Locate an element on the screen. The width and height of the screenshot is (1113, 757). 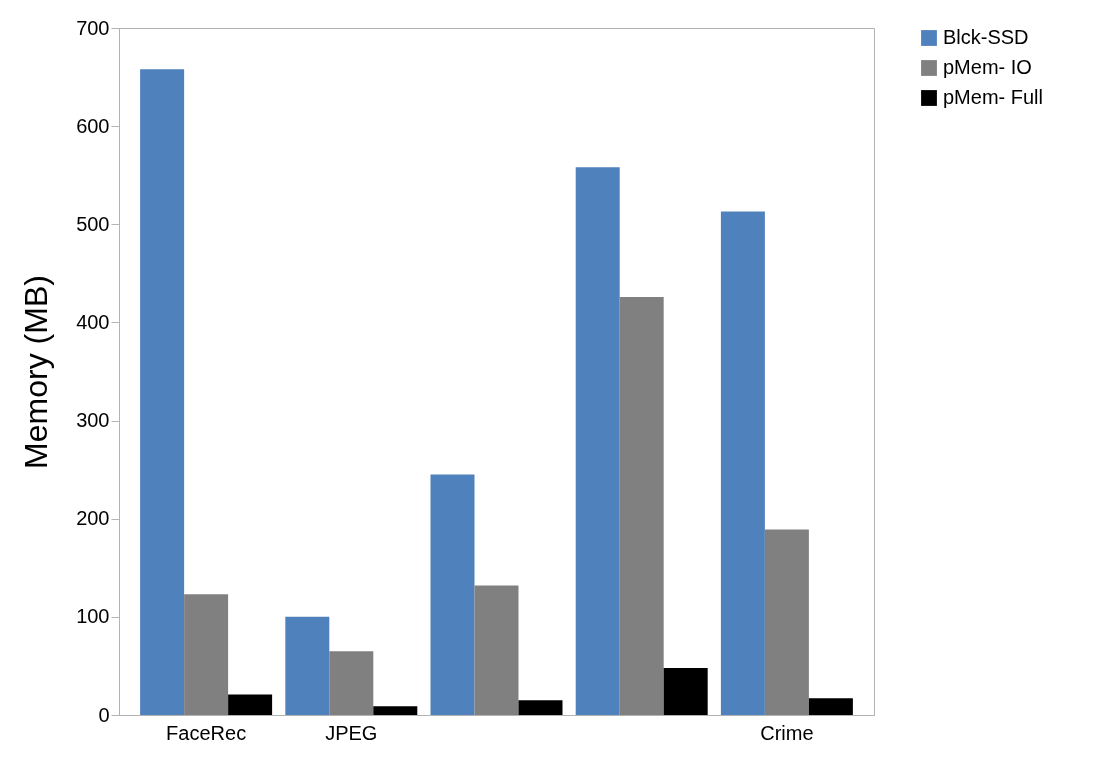
x-tick-label: Crime is located at coordinates (787, 732).